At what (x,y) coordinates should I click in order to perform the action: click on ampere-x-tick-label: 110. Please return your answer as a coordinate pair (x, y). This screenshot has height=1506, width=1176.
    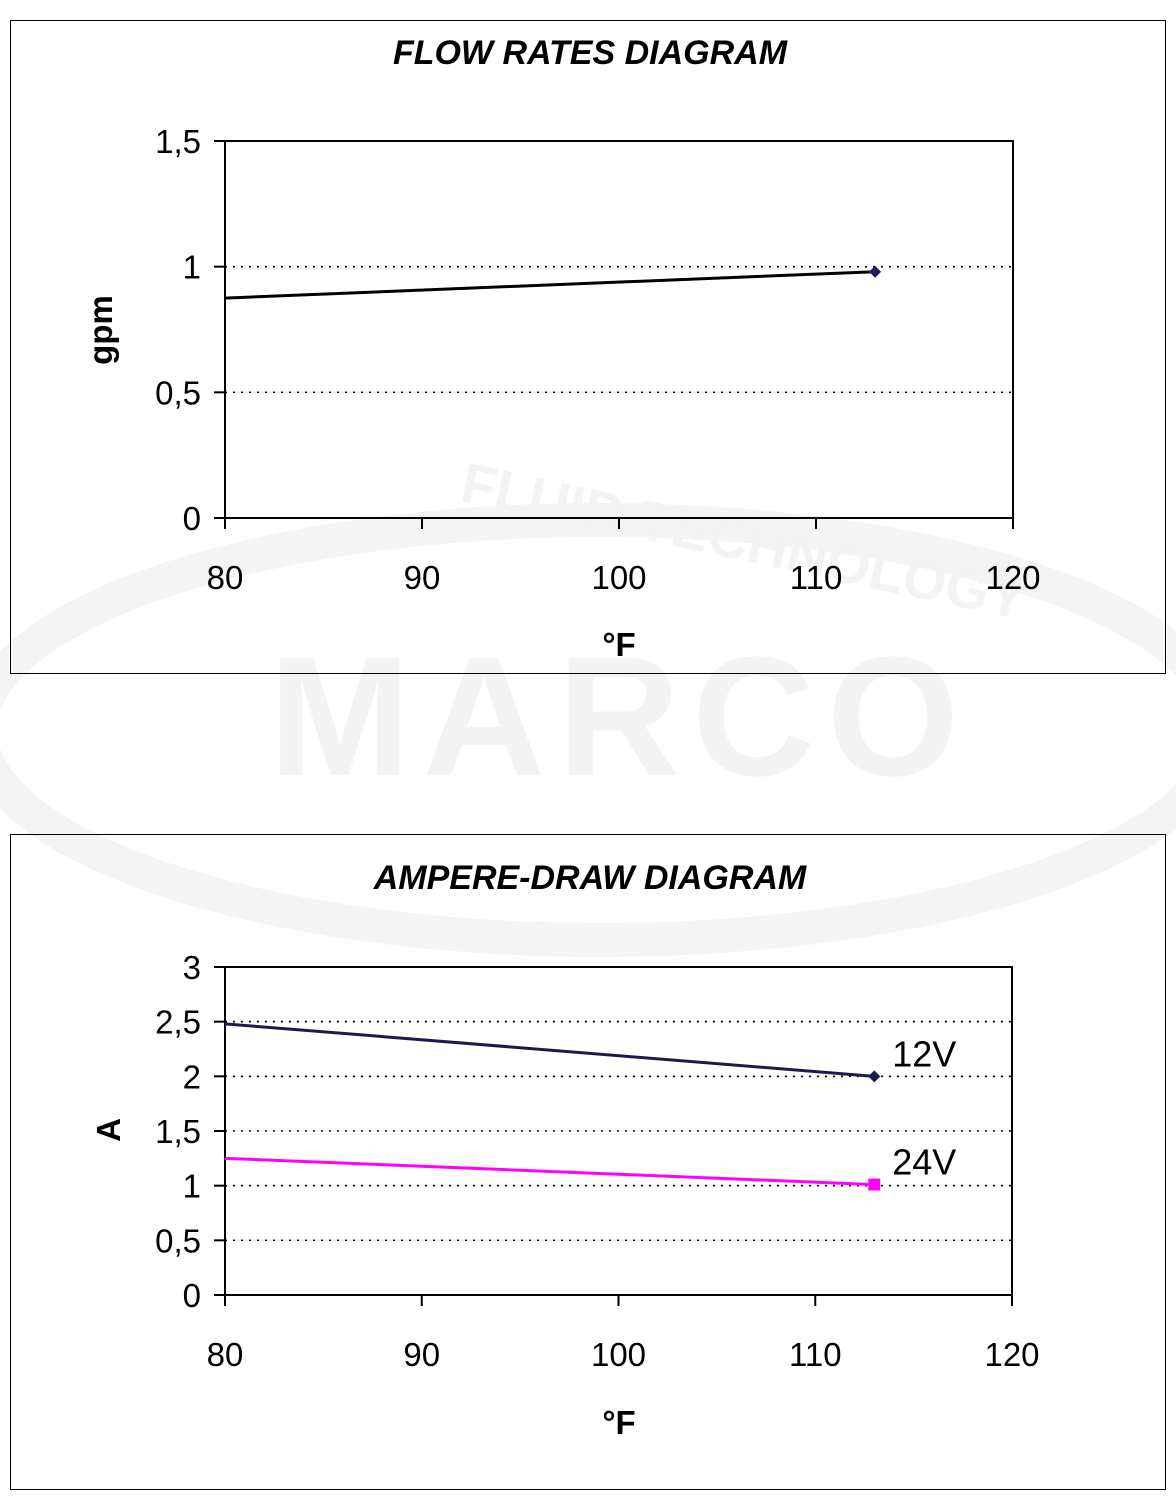
    Looking at the image, I should click on (815, 1354).